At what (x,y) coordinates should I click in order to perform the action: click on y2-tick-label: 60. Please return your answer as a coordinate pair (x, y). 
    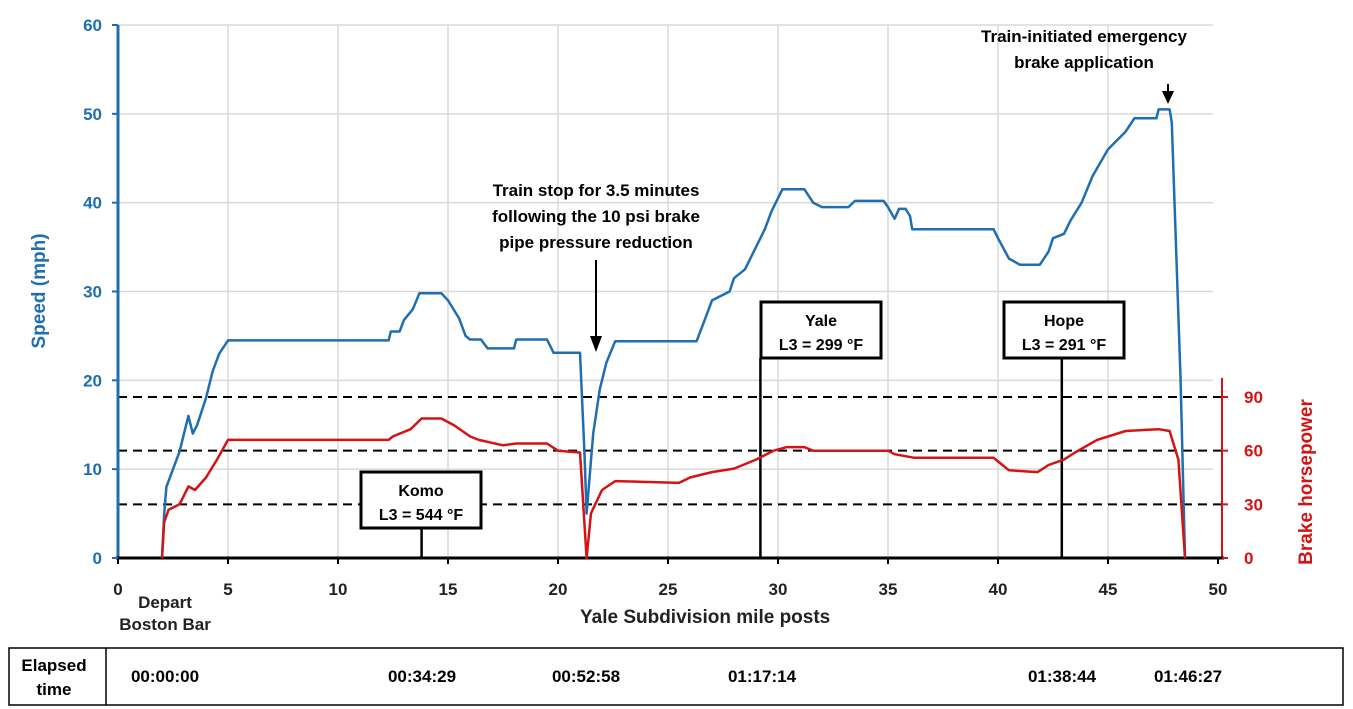
    Looking at the image, I should click on (1253, 451).